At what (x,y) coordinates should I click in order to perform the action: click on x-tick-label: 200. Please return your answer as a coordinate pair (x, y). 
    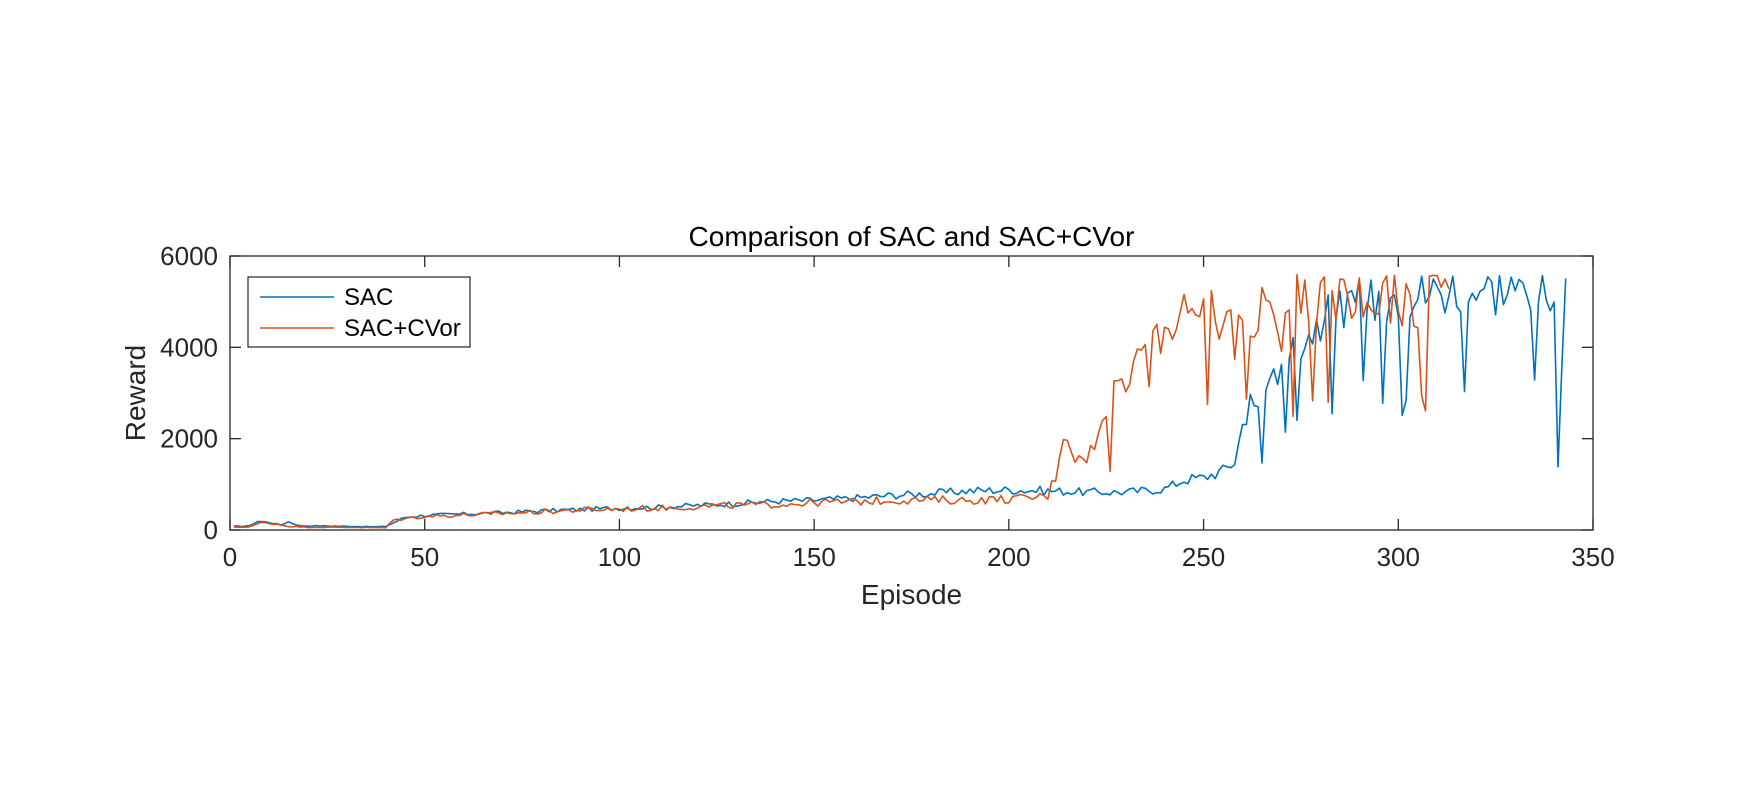
    Looking at the image, I should click on (1008, 557).